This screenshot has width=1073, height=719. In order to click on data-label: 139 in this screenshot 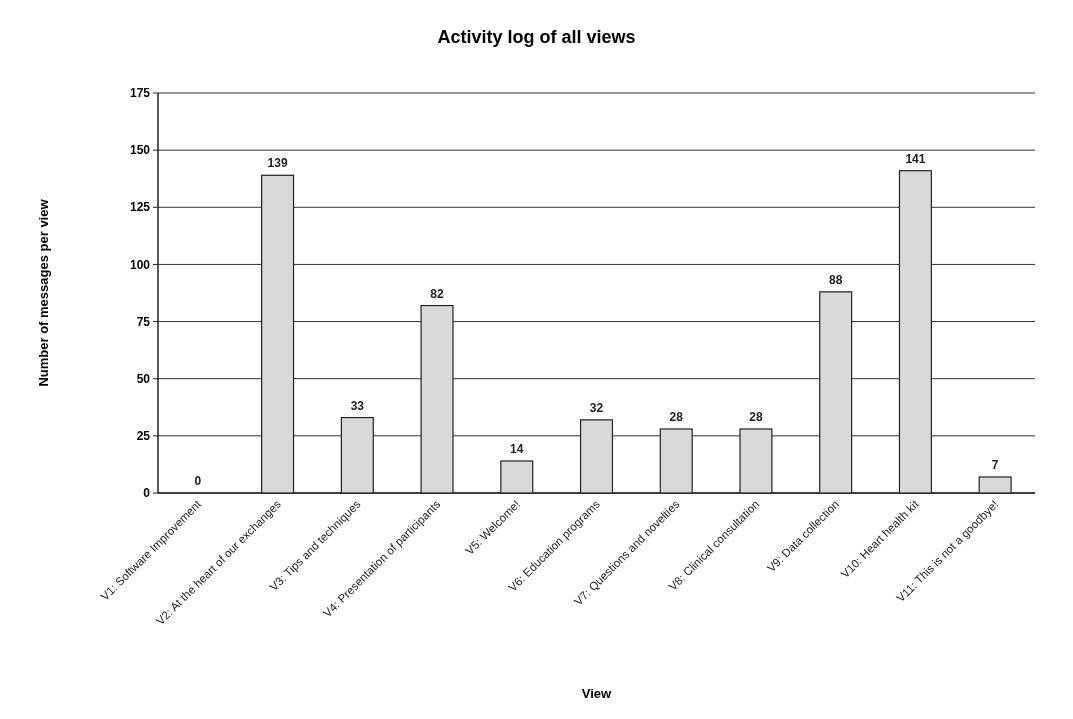, I will do `click(277, 163)`.